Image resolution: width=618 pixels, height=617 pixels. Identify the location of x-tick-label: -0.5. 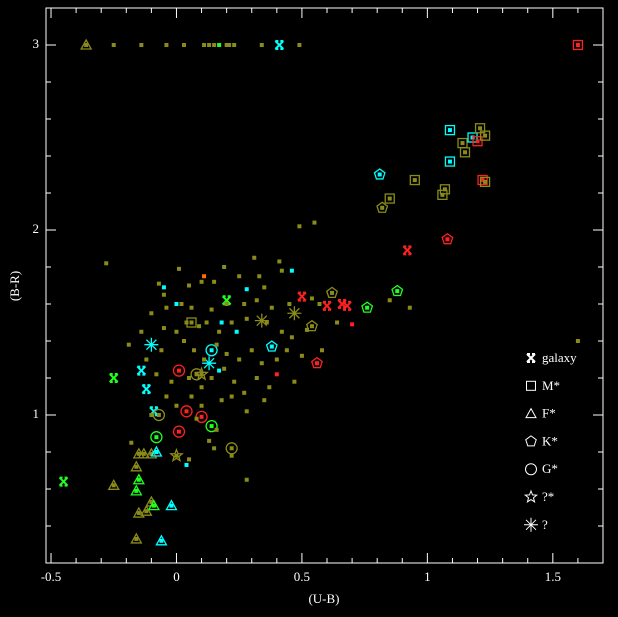
(51, 576).